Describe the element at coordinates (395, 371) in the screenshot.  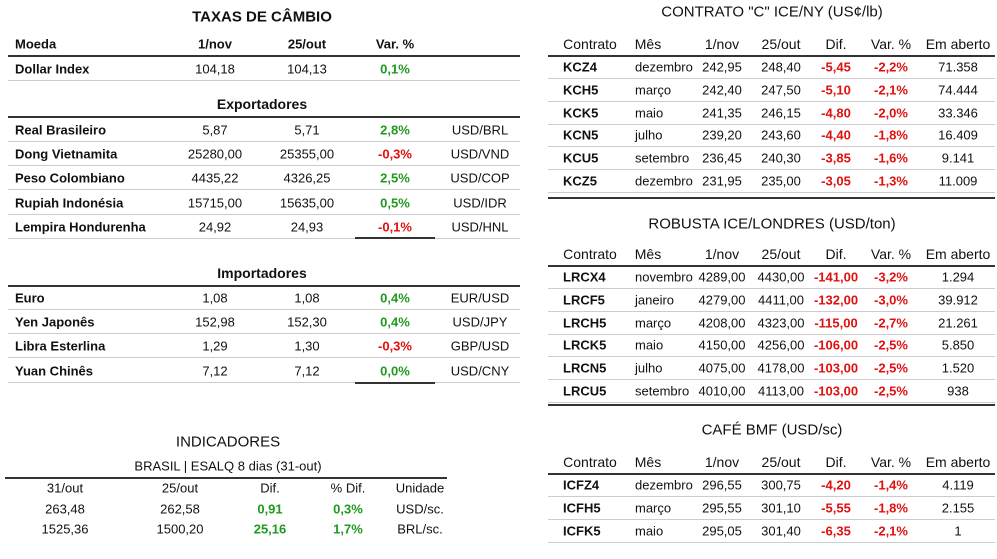
I see `cell: 0,0%` at that location.